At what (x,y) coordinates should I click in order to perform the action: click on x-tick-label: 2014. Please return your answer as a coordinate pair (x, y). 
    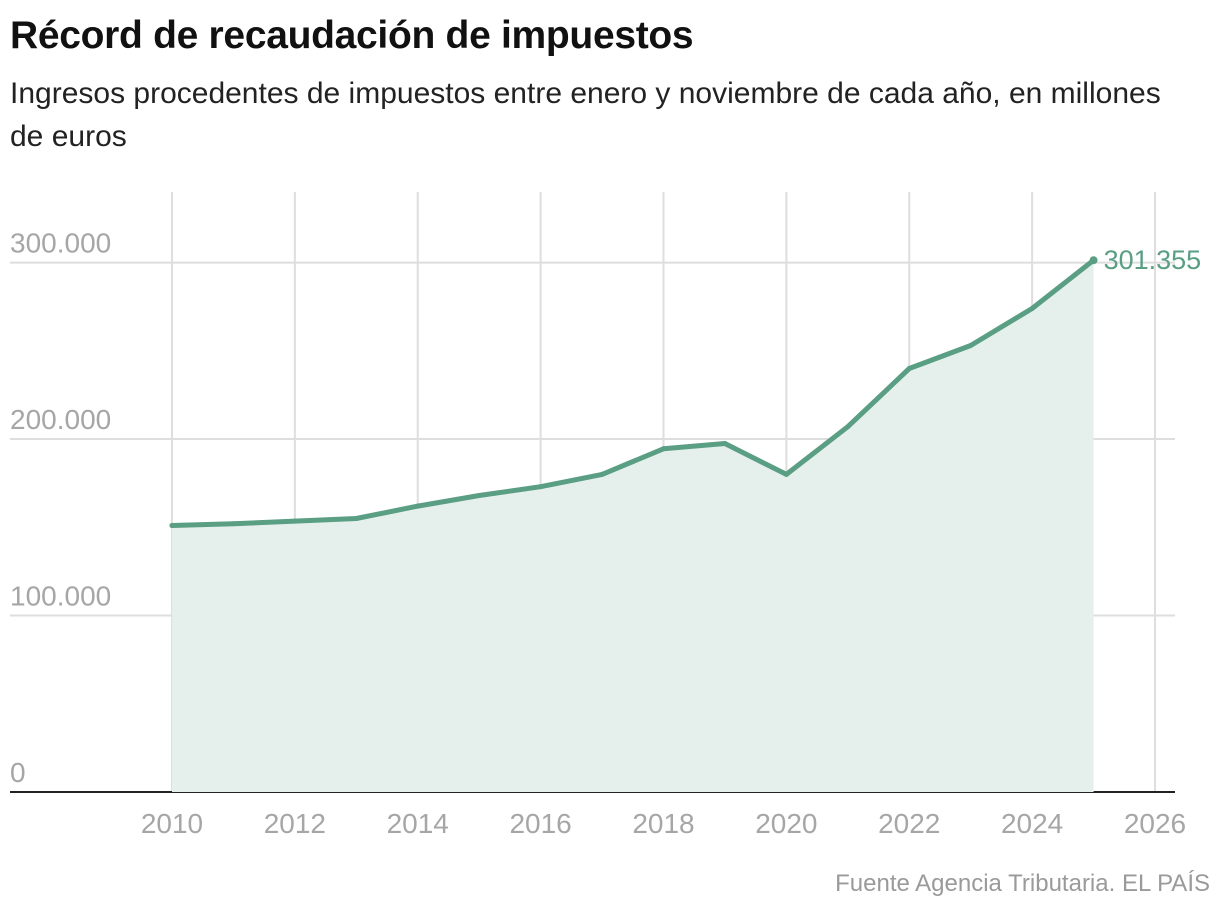
    Looking at the image, I should click on (418, 823).